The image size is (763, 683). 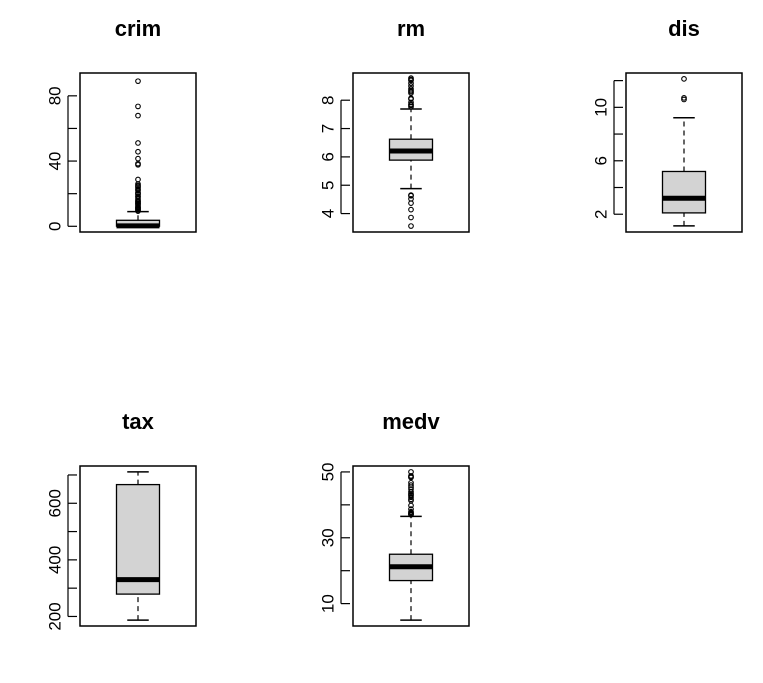 What do you see at coordinates (327, 213) in the screenshot?
I see `y-tick-label: 4` at bounding box center [327, 213].